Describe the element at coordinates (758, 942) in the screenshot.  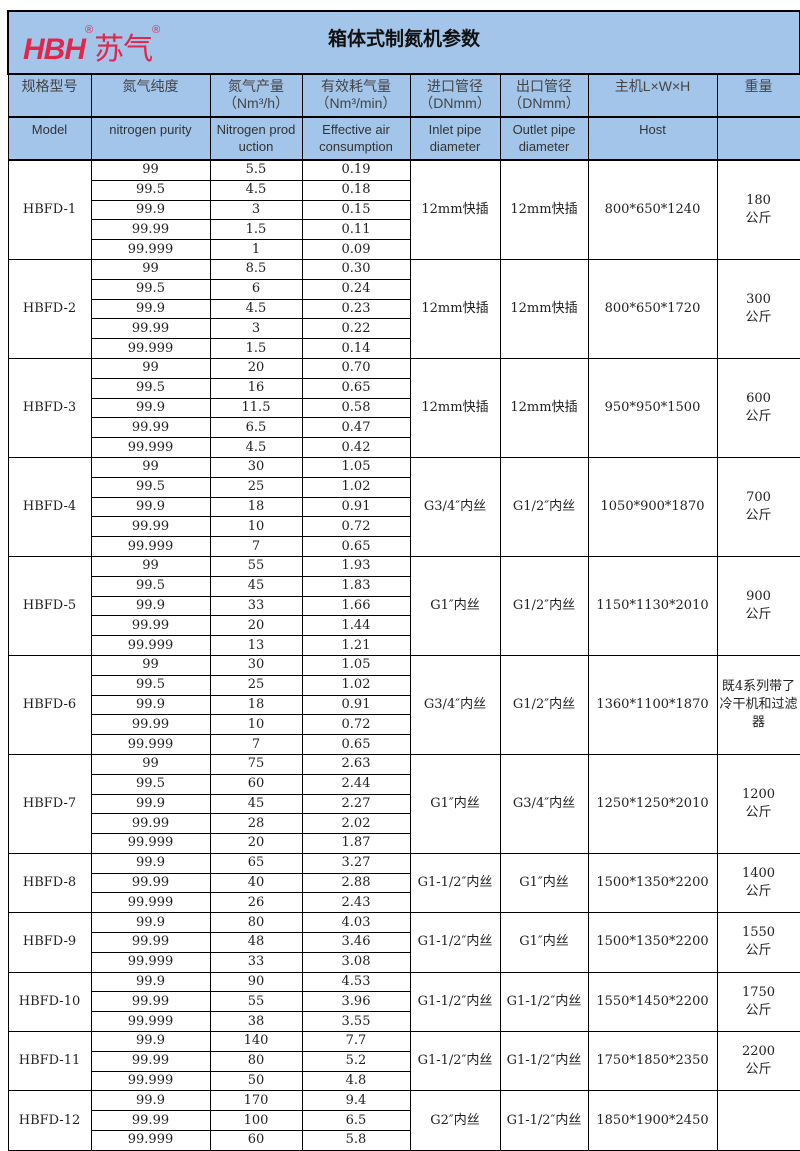
I see `weight-cell: 1550 公斤` at that location.